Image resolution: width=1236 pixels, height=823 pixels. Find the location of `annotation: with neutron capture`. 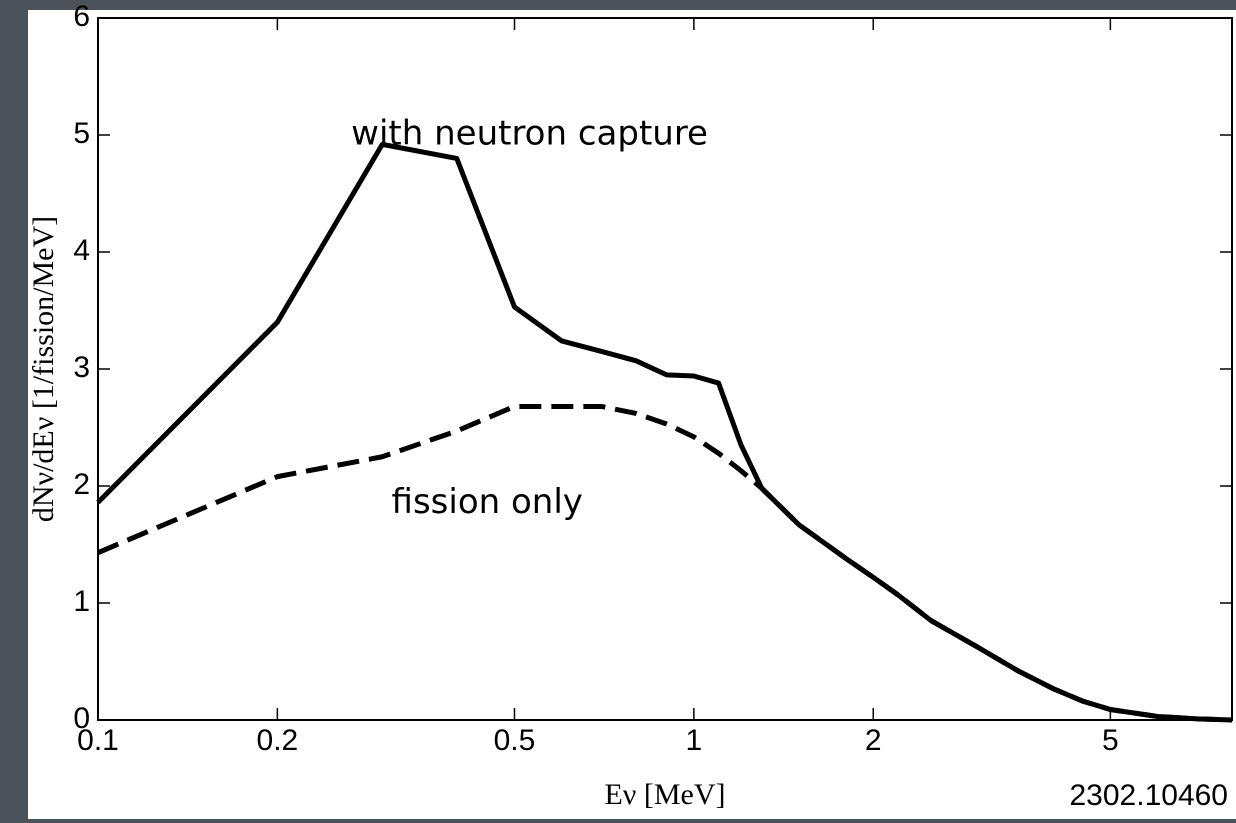

annotation: with neutron capture is located at coordinates (529, 134).